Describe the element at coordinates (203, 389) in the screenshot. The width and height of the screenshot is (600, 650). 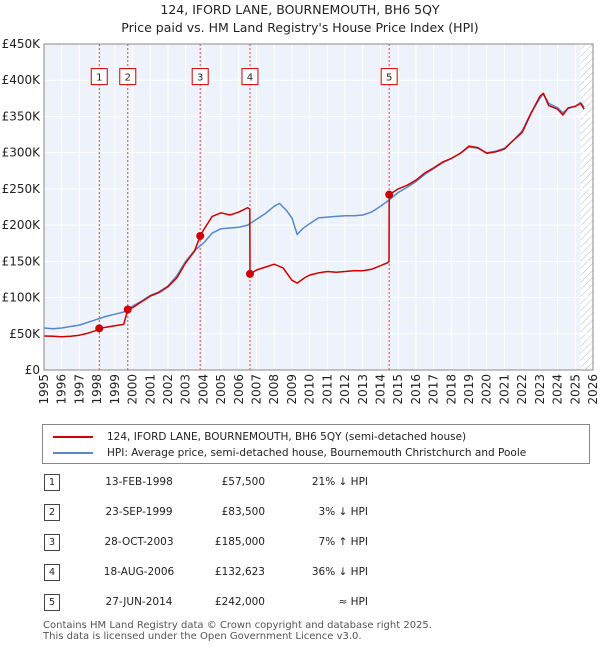
I see `x-tick-label: 2004` at that location.